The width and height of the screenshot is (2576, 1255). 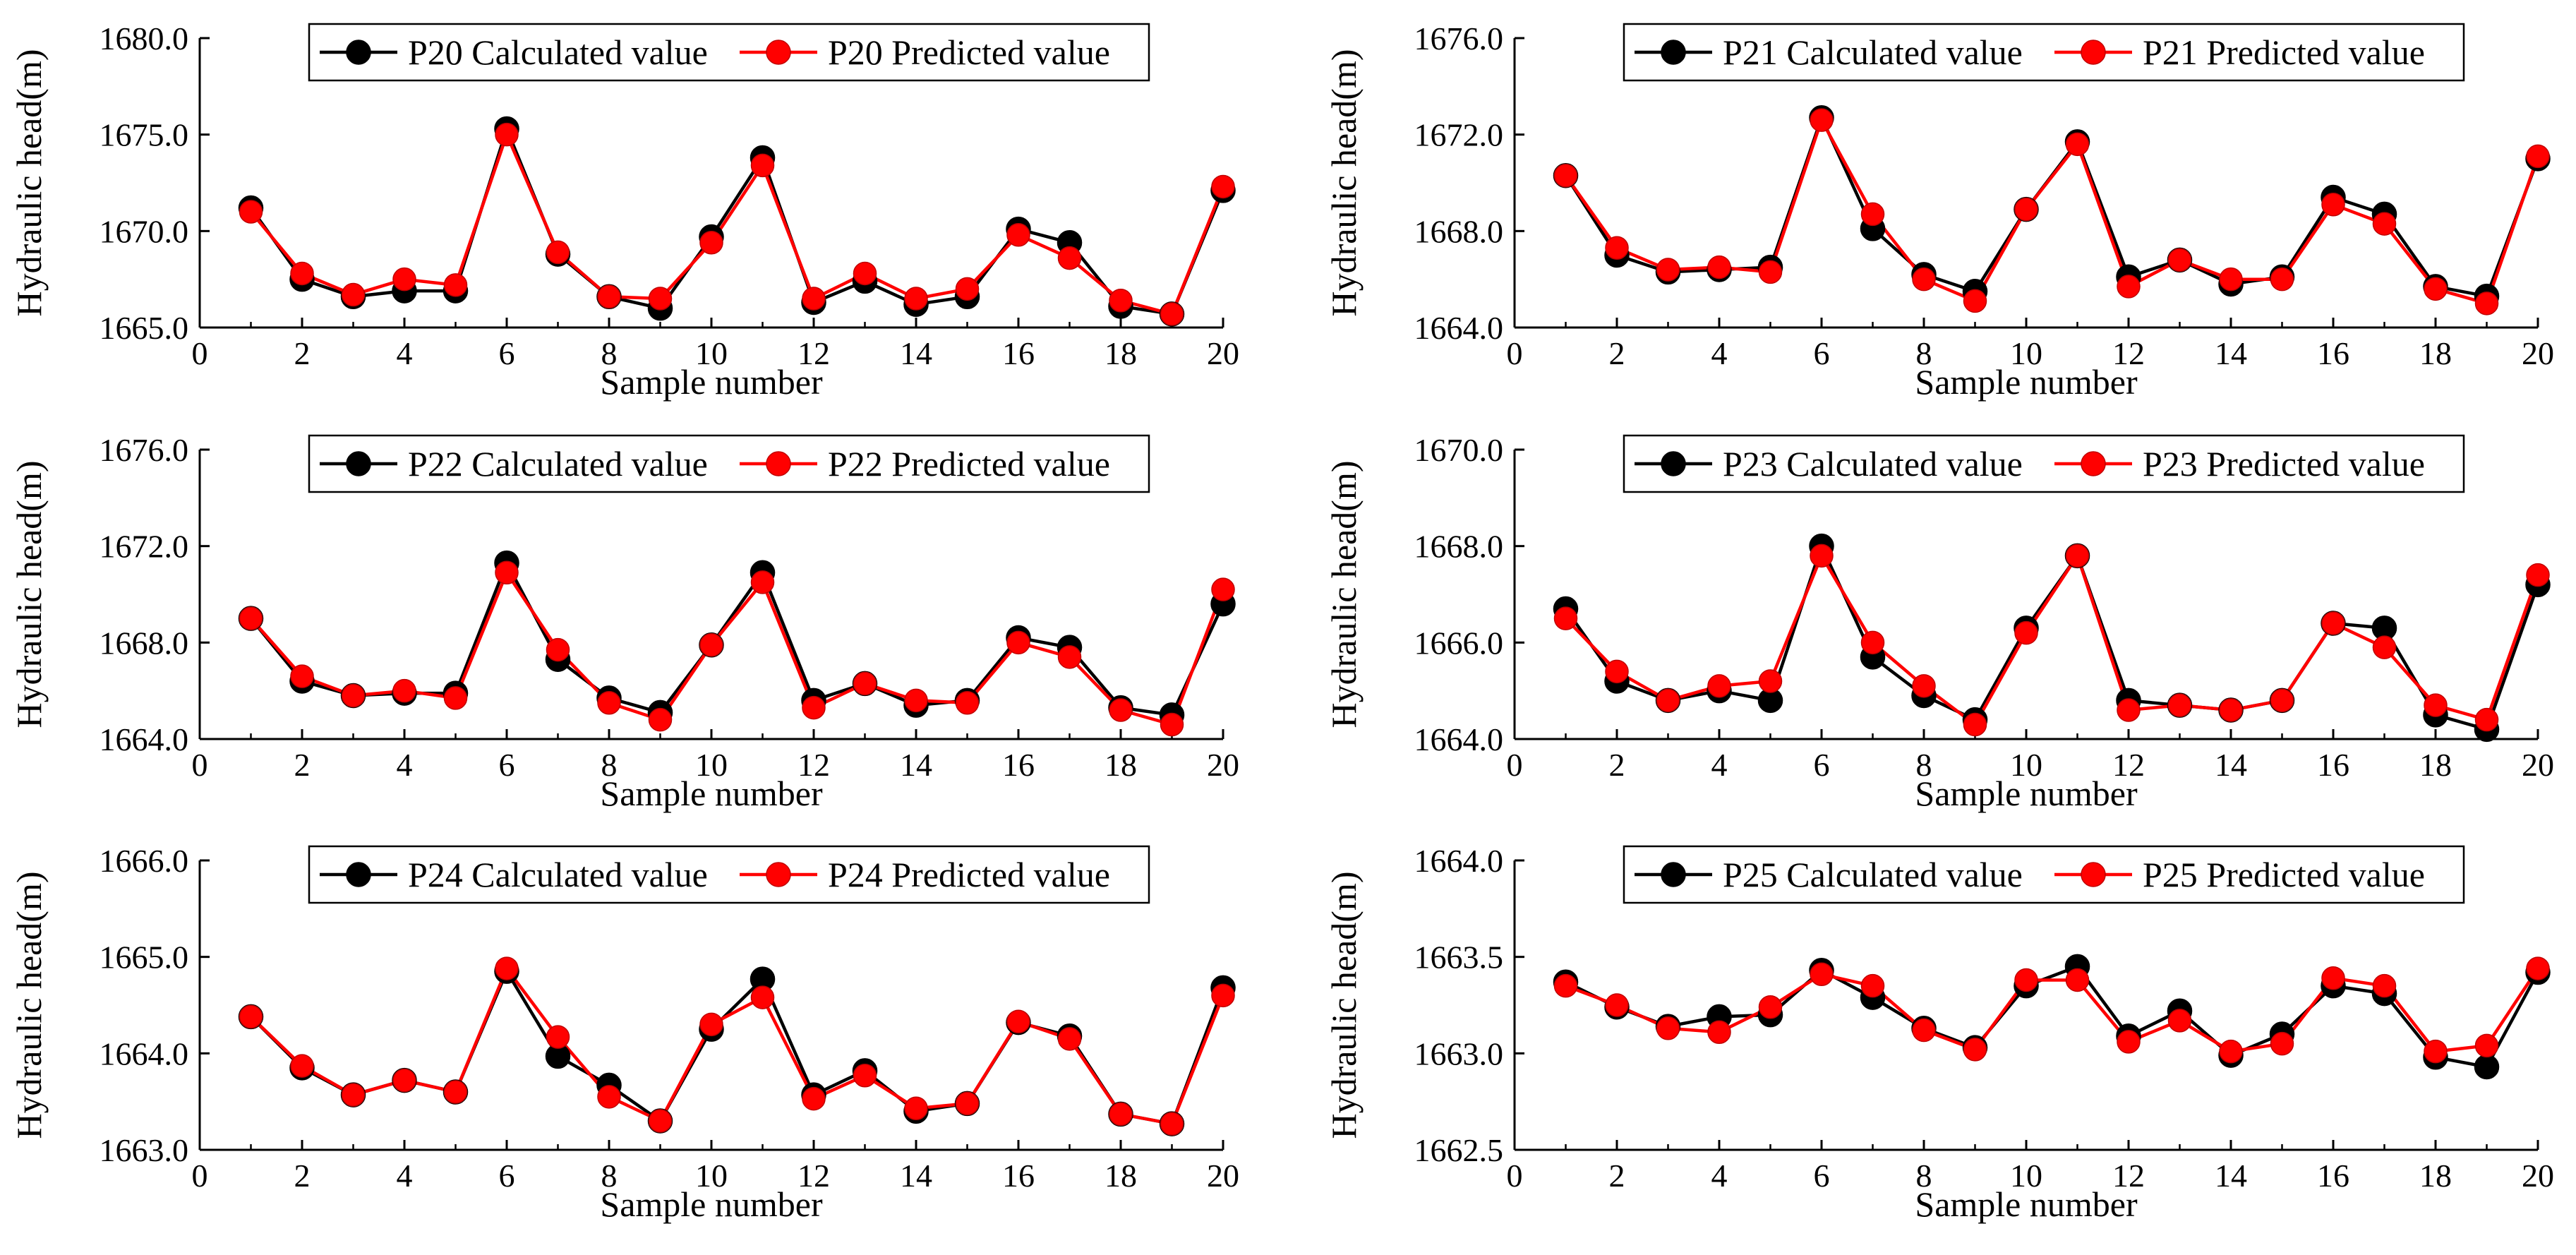 I want to click on y-tick-label: 1663.0, so click(x=1459, y=1053).